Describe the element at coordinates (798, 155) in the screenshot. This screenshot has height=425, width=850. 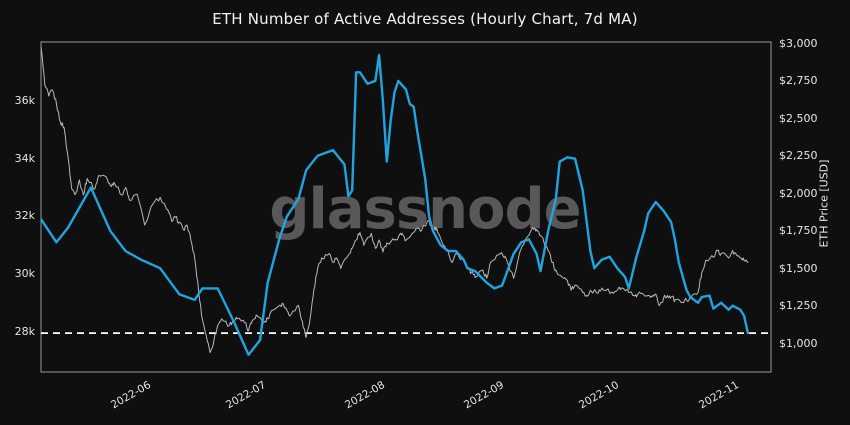
I see `y-right-tick-label: $2,250` at that location.